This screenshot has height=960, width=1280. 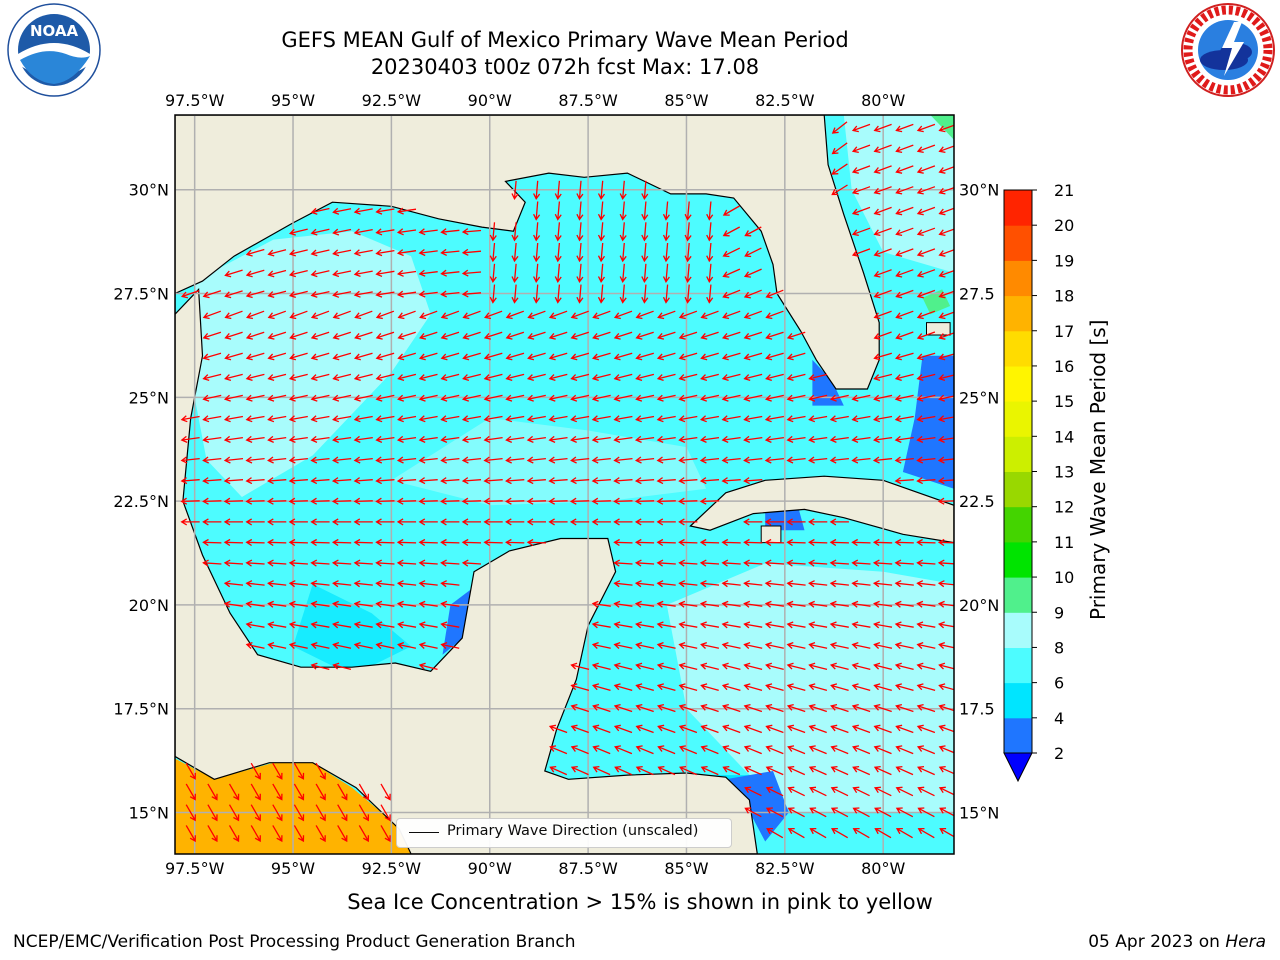 What do you see at coordinates (1059, 612) in the screenshot?
I see `colorbar-label-4: 9` at bounding box center [1059, 612].